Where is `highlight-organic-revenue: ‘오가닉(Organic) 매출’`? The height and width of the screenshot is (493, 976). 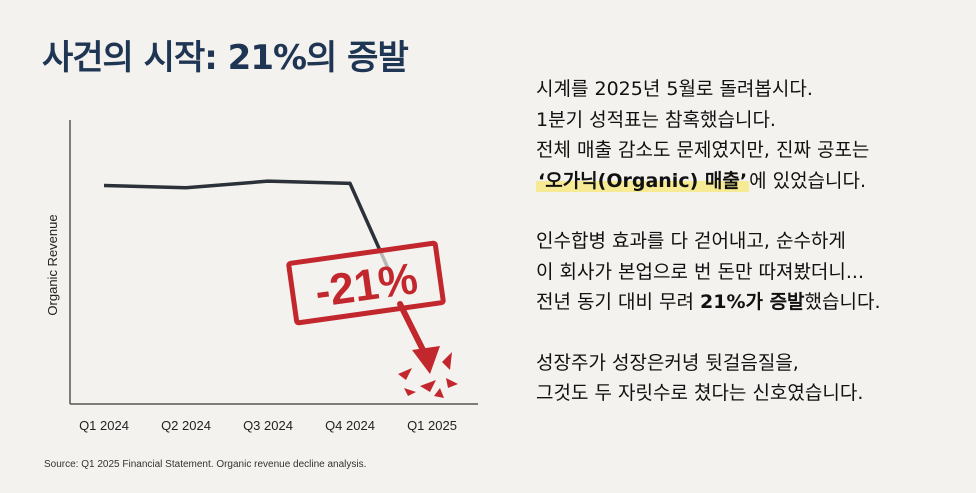 highlight-organic-revenue: ‘오가닉(Organic) 매출’ is located at coordinates (643, 180).